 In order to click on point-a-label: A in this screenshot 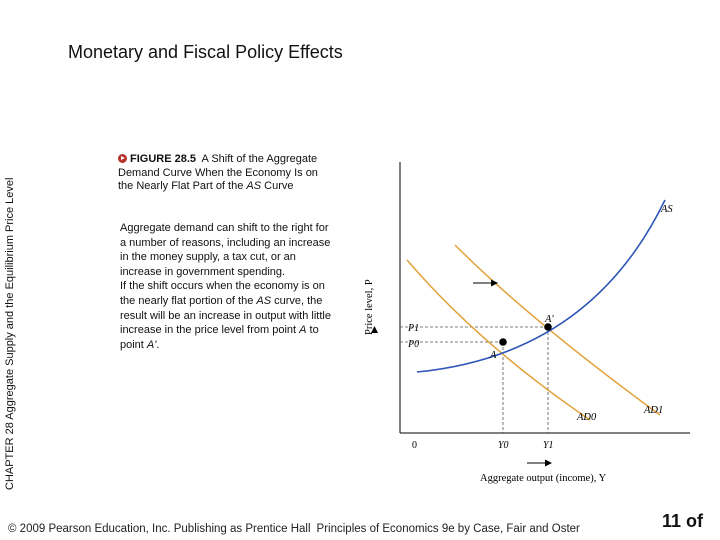, I will do `click(493, 355)`.